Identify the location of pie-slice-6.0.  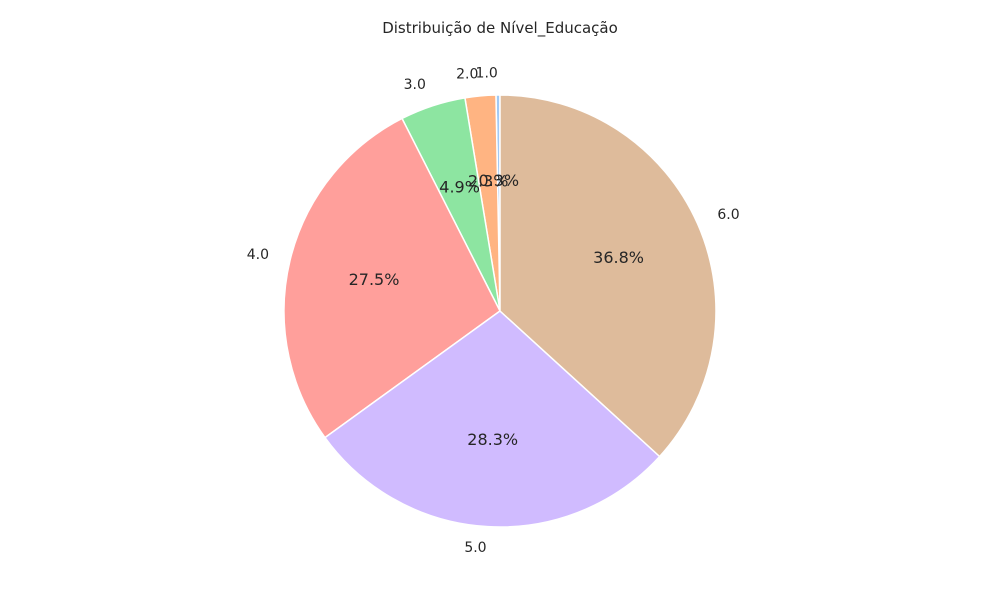
(608, 276).